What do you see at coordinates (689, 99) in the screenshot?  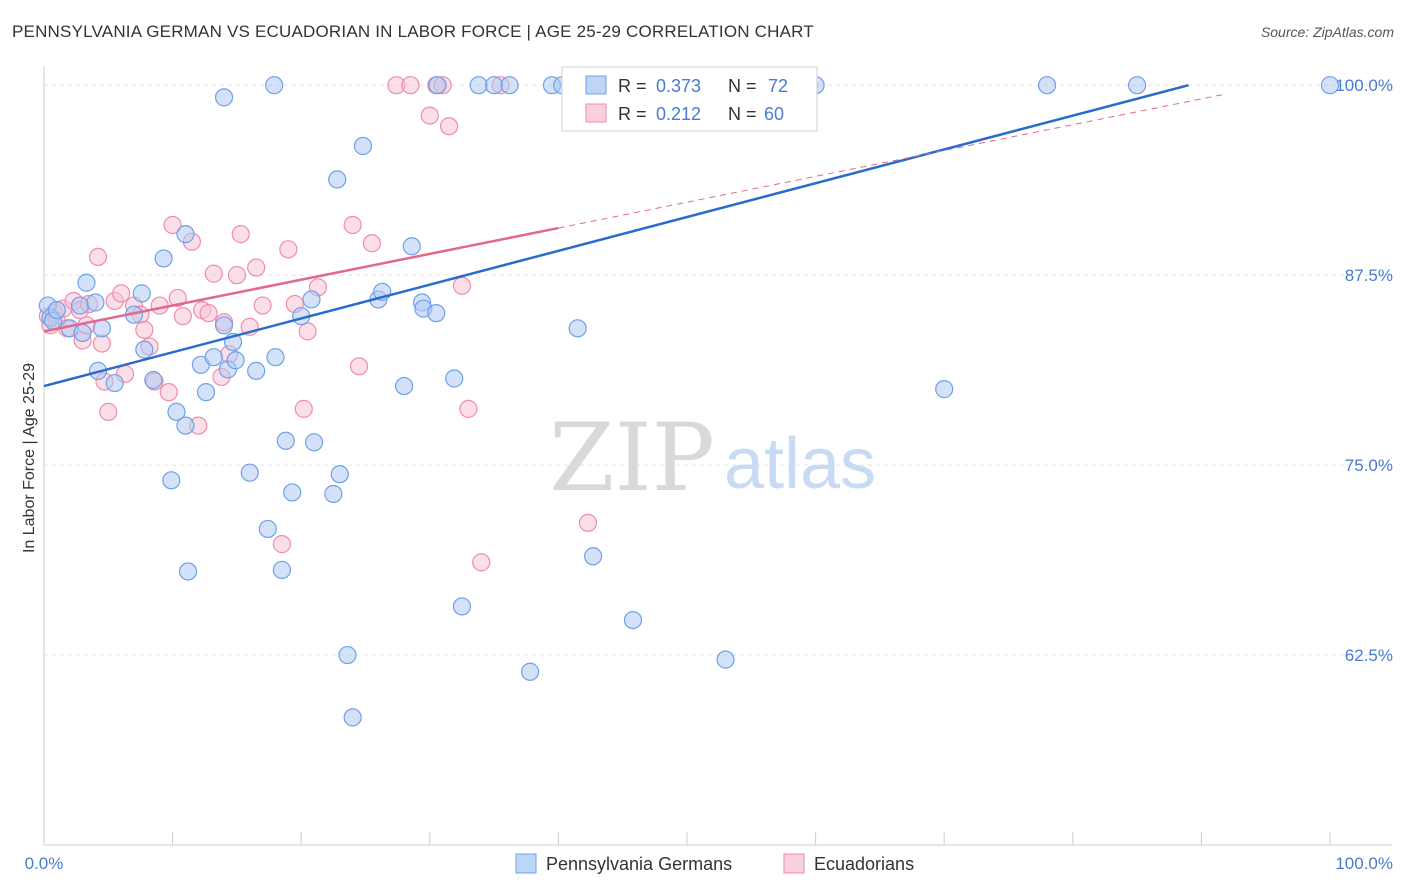 I see `stats-legend-box: R = 0.373 N = 72 R = 0.212 N = 60` at bounding box center [689, 99].